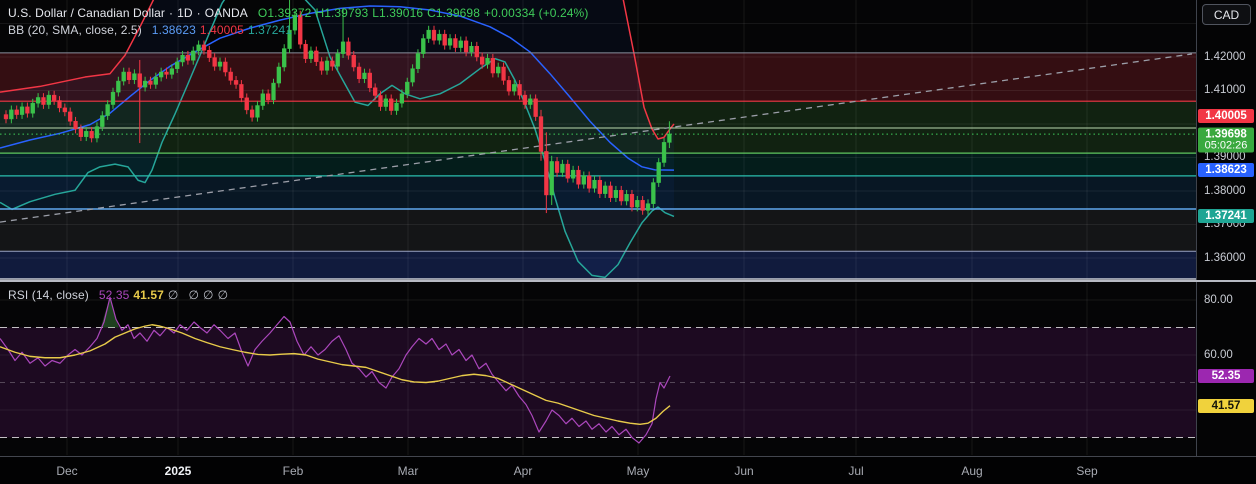 The image size is (1256, 484). What do you see at coordinates (1226, 145) in the screenshot?
I see `countdown-timer: 05:02:26` at bounding box center [1226, 145].